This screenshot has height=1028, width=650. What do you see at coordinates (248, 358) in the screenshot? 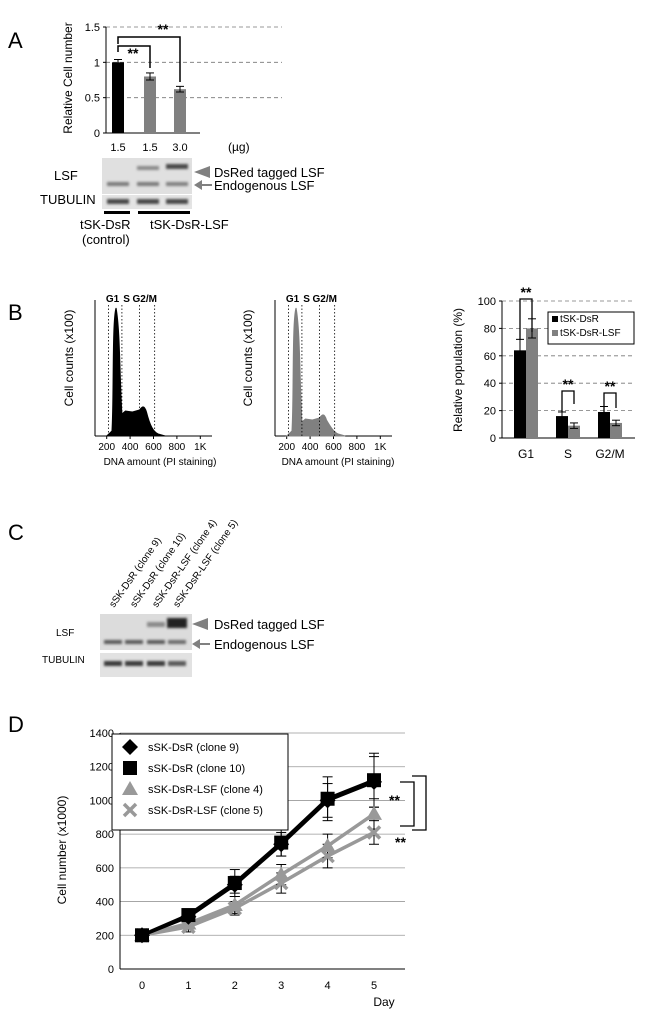
I see `panel-b-hist2-y-title: Cell counts (x100)` at bounding box center [248, 358].